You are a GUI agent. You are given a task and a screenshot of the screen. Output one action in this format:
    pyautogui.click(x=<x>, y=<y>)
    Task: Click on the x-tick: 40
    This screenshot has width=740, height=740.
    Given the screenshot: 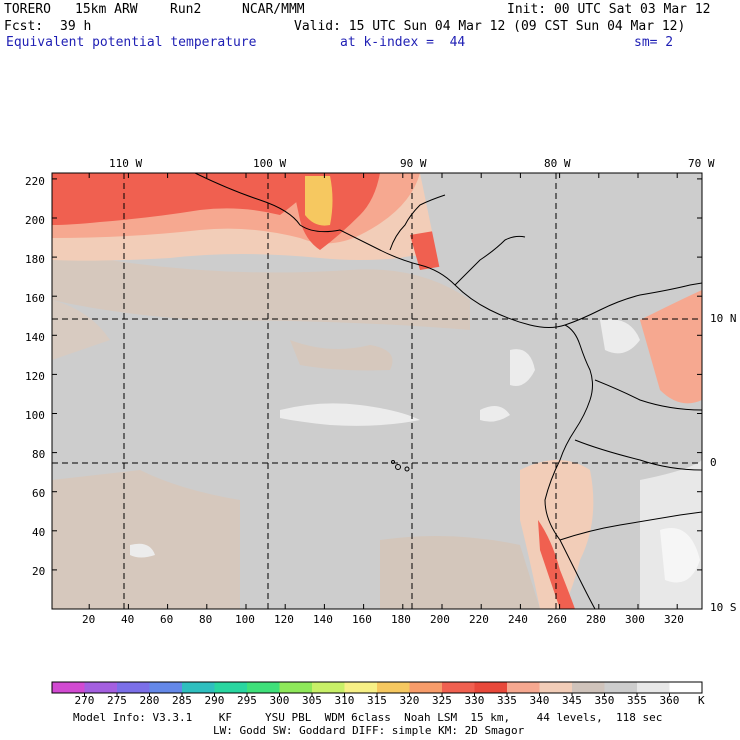 What is the action you would take?
    pyautogui.click(x=128, y=619)
    